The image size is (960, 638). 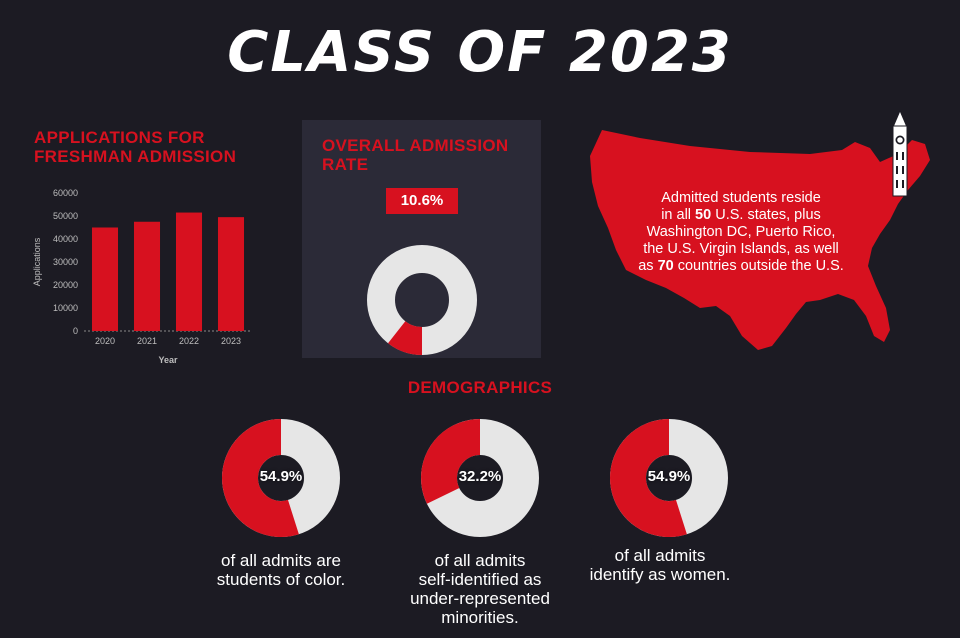 I want to click on us-map-graphic, so click(x=760, y=231).